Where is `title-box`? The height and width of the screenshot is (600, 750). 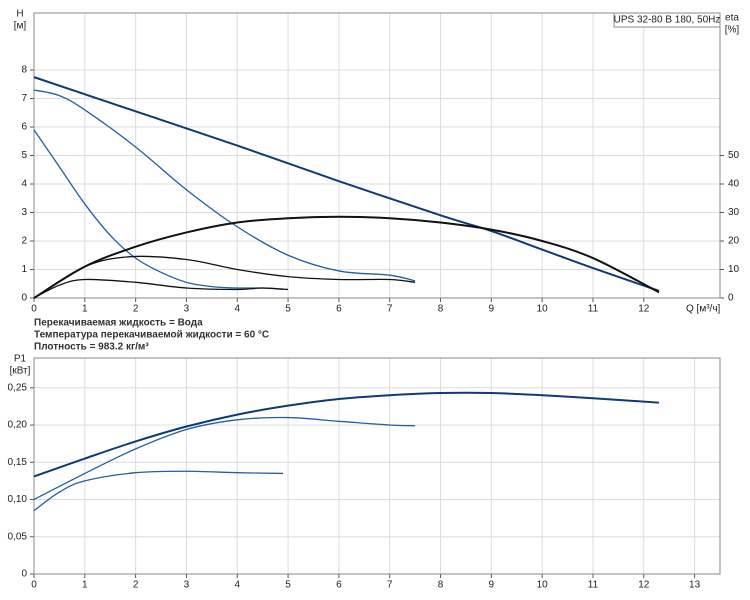 title-box is located at coordinates (667, 20).